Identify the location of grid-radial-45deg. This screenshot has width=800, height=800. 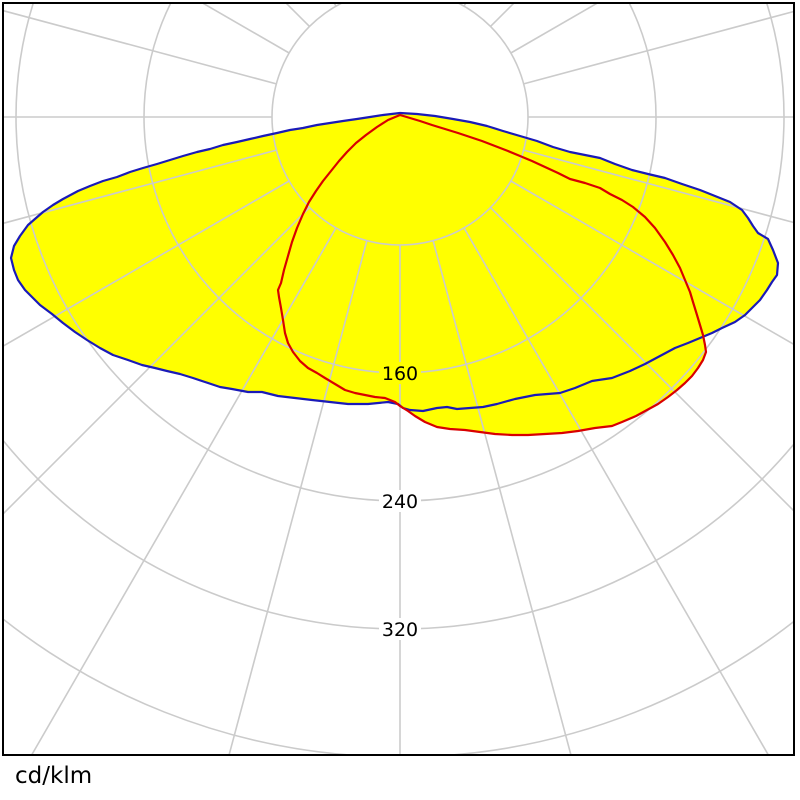
(641, 359).